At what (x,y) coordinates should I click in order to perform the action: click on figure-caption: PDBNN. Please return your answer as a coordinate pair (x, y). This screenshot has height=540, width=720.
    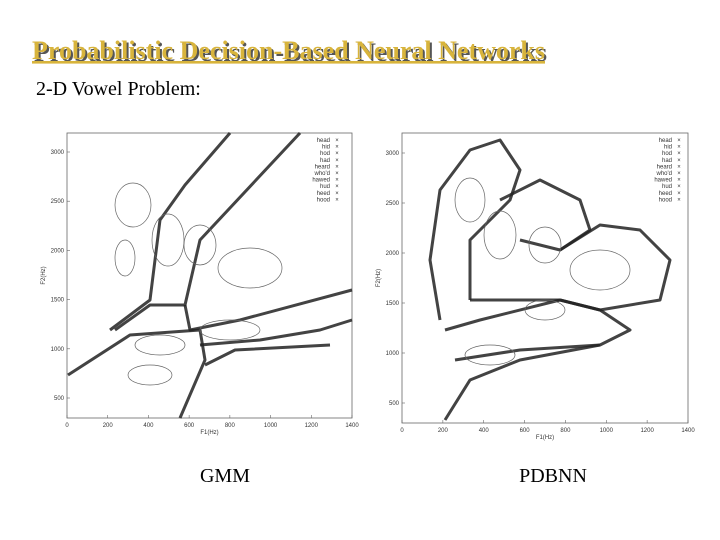
    Looking at the image, I should click on (553, 476).